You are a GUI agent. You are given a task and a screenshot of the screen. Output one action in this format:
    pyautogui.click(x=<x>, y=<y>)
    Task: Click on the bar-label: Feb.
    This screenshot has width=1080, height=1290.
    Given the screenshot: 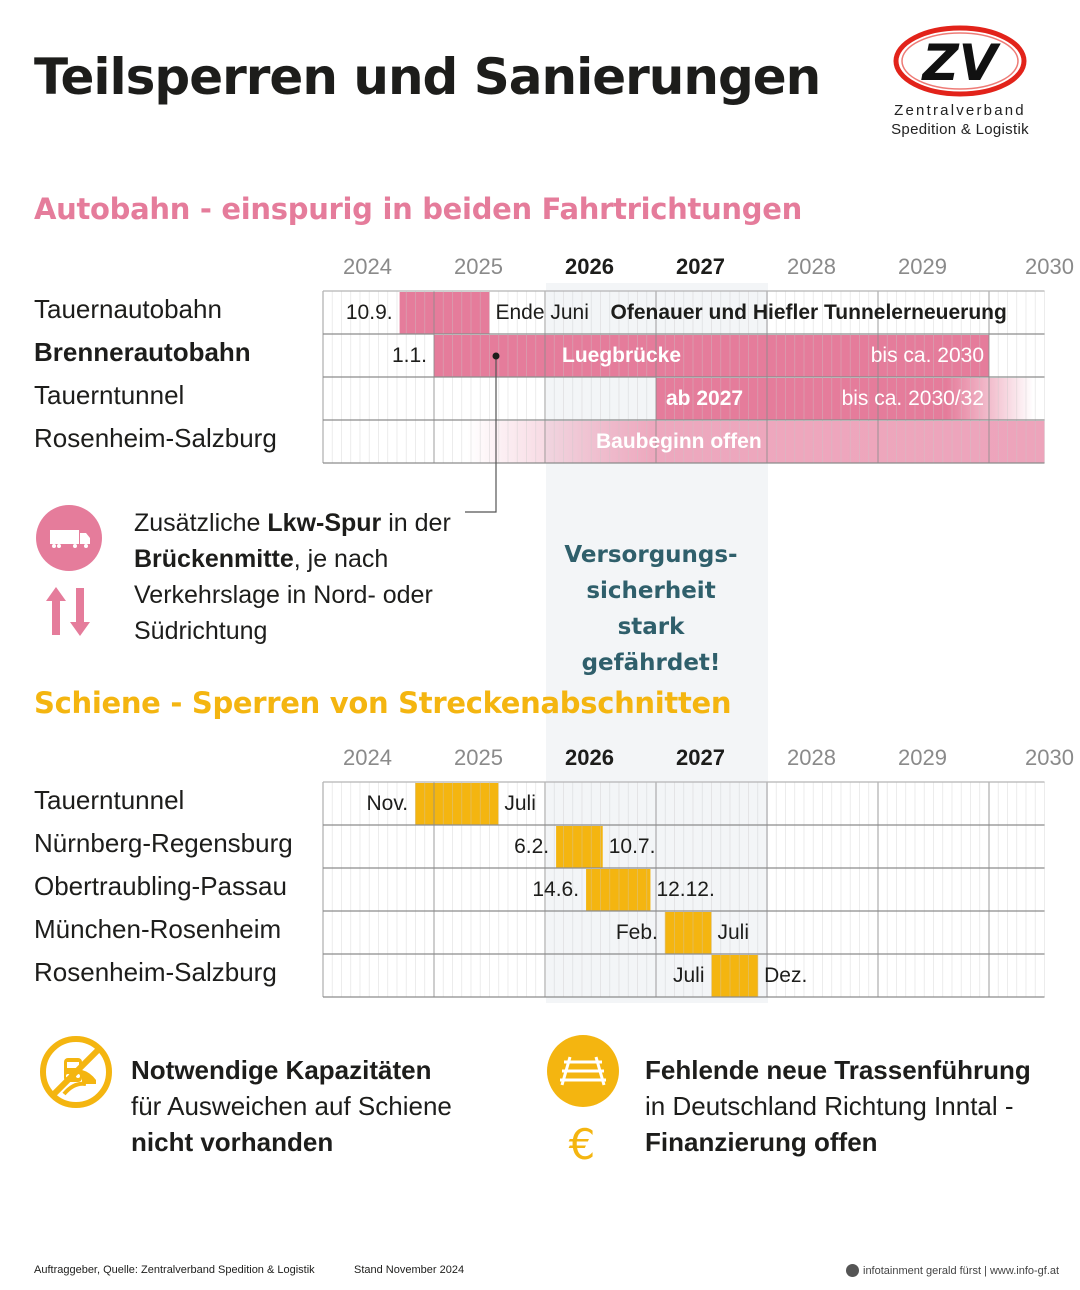 What is the action you would take?
    pyautogui.click(x=636, y=932)
    